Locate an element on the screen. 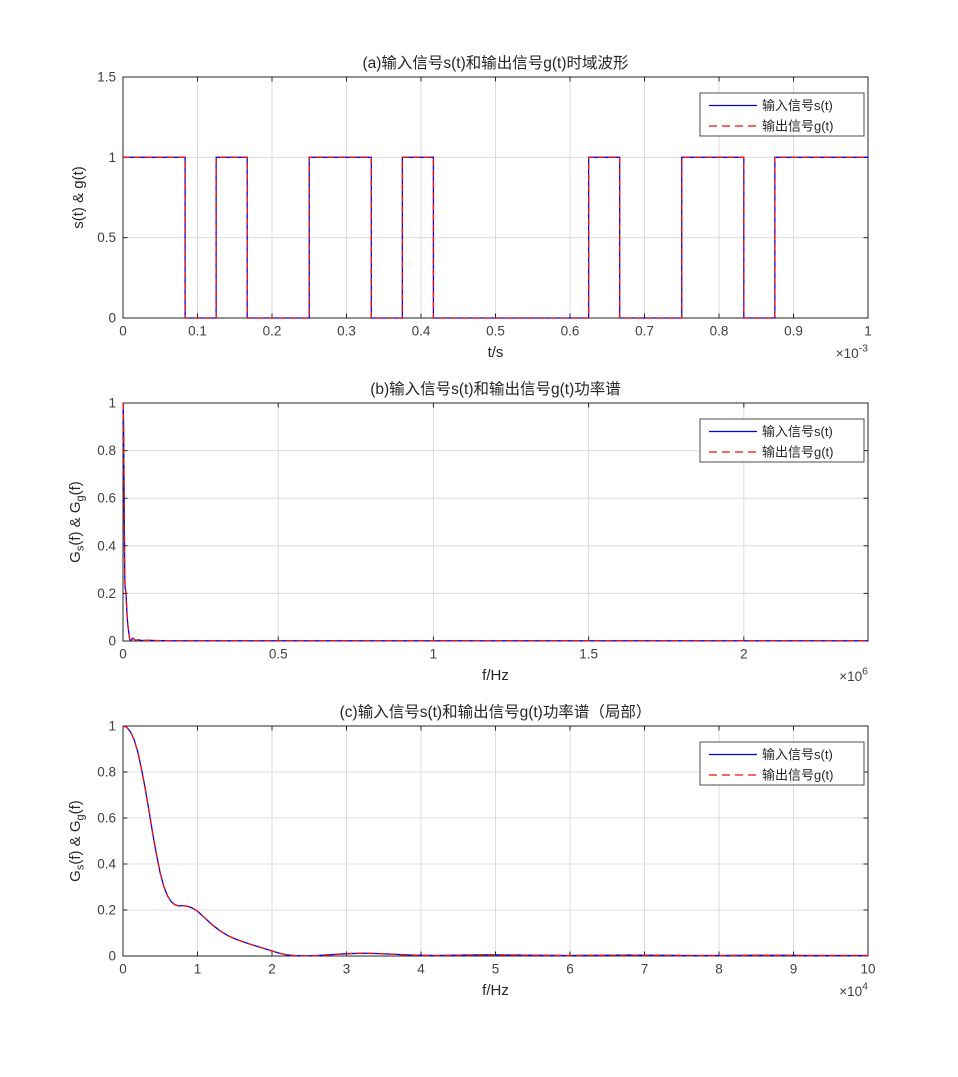  y-tick-label: 1.5 is located at coordinates (106, 77).